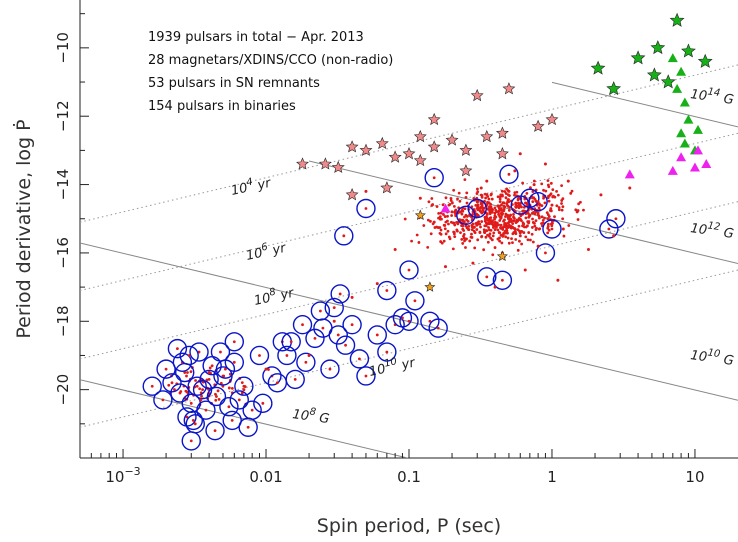  Describe the element at coordinates (712, 357) in the screenshot. I see `field-line-label: 1010 G` at that location.